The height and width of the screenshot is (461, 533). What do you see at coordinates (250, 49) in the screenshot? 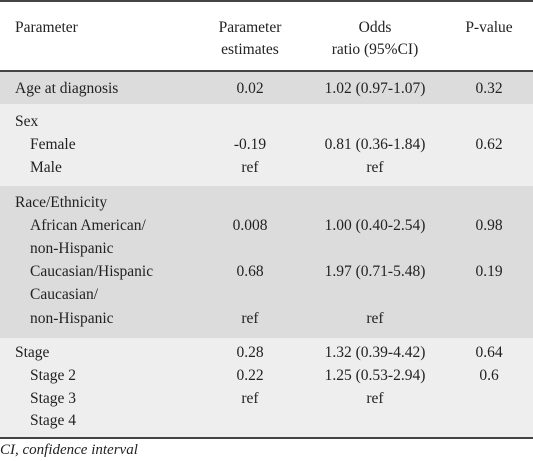
I see `header-estimates-line2: estimates` at bounding box center [250, 49].